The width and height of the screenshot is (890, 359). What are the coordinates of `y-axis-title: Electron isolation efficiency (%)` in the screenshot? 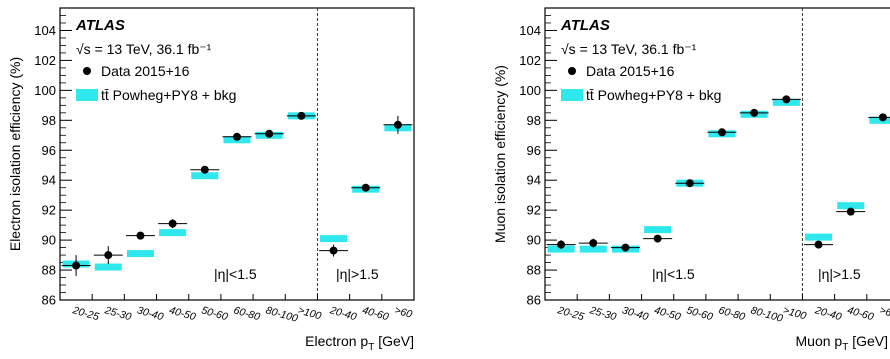 It's located at (15, 154).